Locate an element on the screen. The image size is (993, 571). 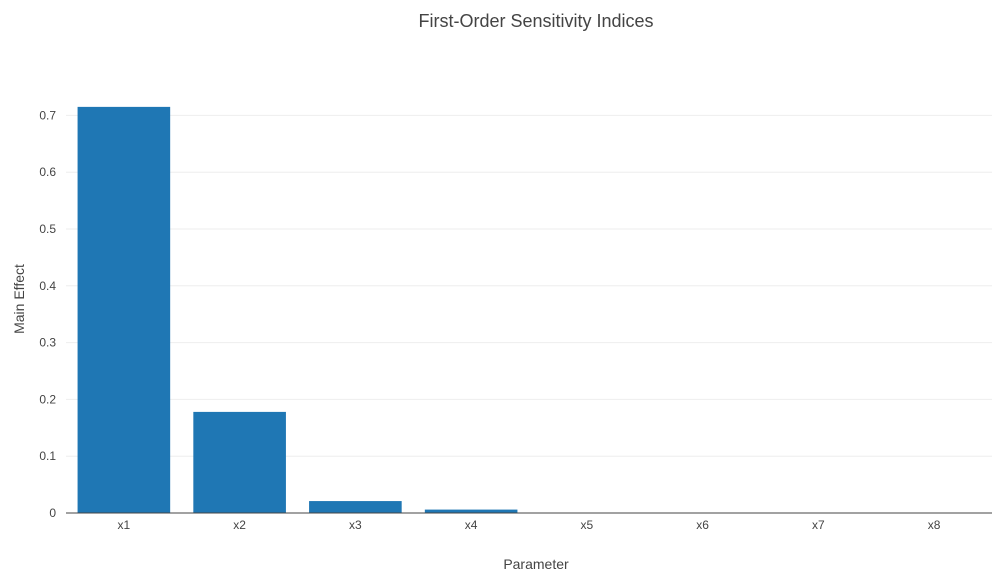
bar-x3 is located at coordinates (355, 507).